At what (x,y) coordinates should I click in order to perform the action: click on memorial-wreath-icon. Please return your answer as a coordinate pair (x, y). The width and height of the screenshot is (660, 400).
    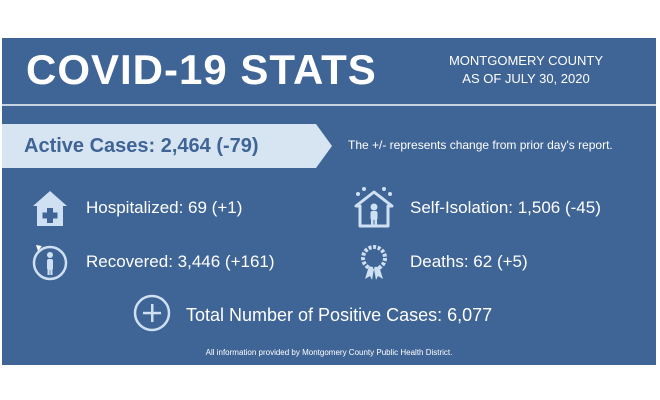
    Looking at the image, I should click on (374, 262).